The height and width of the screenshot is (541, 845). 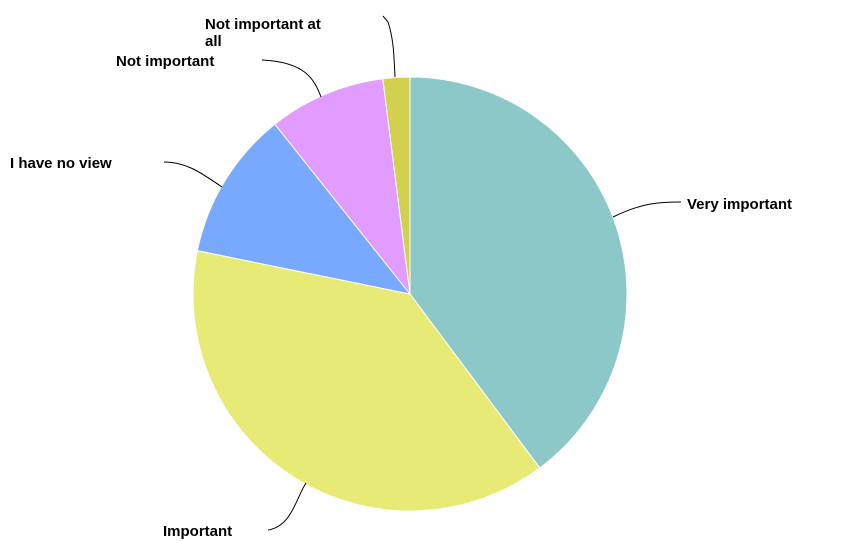 I want to click on leader-not-important, so click(x=291, y=78).